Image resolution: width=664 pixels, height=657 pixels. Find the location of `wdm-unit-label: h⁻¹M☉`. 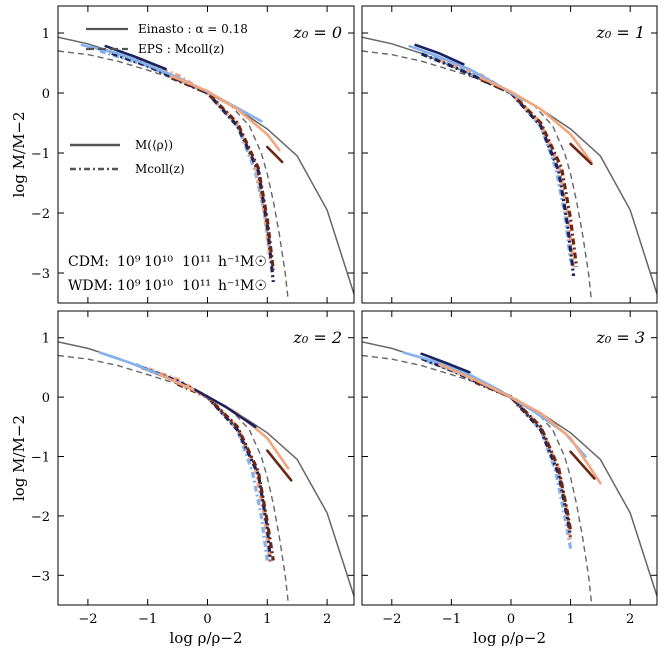

wdm-unit-label: h⁻¹M☉ is located at coordinates (242, 286).